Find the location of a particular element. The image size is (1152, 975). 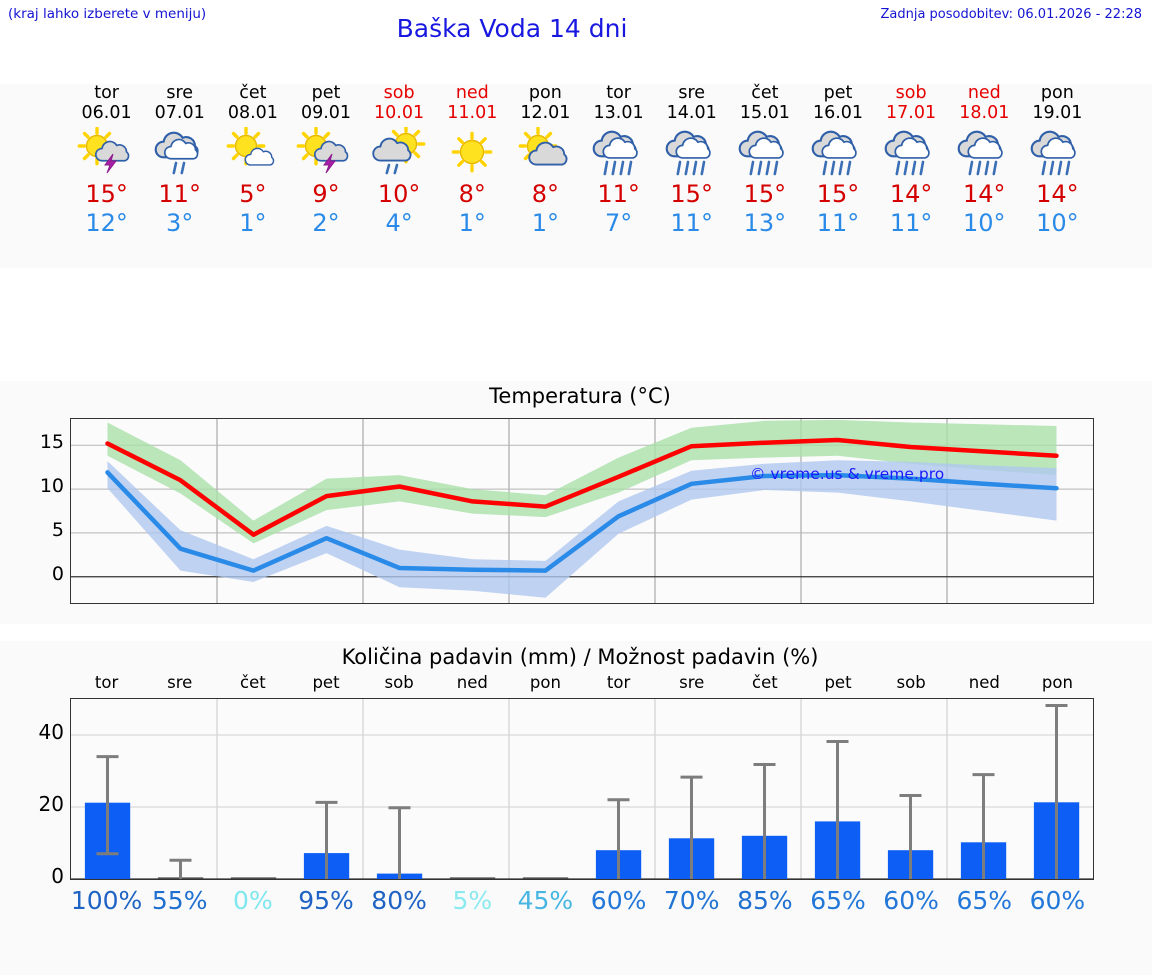

temp-min: 3° is located at coordinates (180, 223).